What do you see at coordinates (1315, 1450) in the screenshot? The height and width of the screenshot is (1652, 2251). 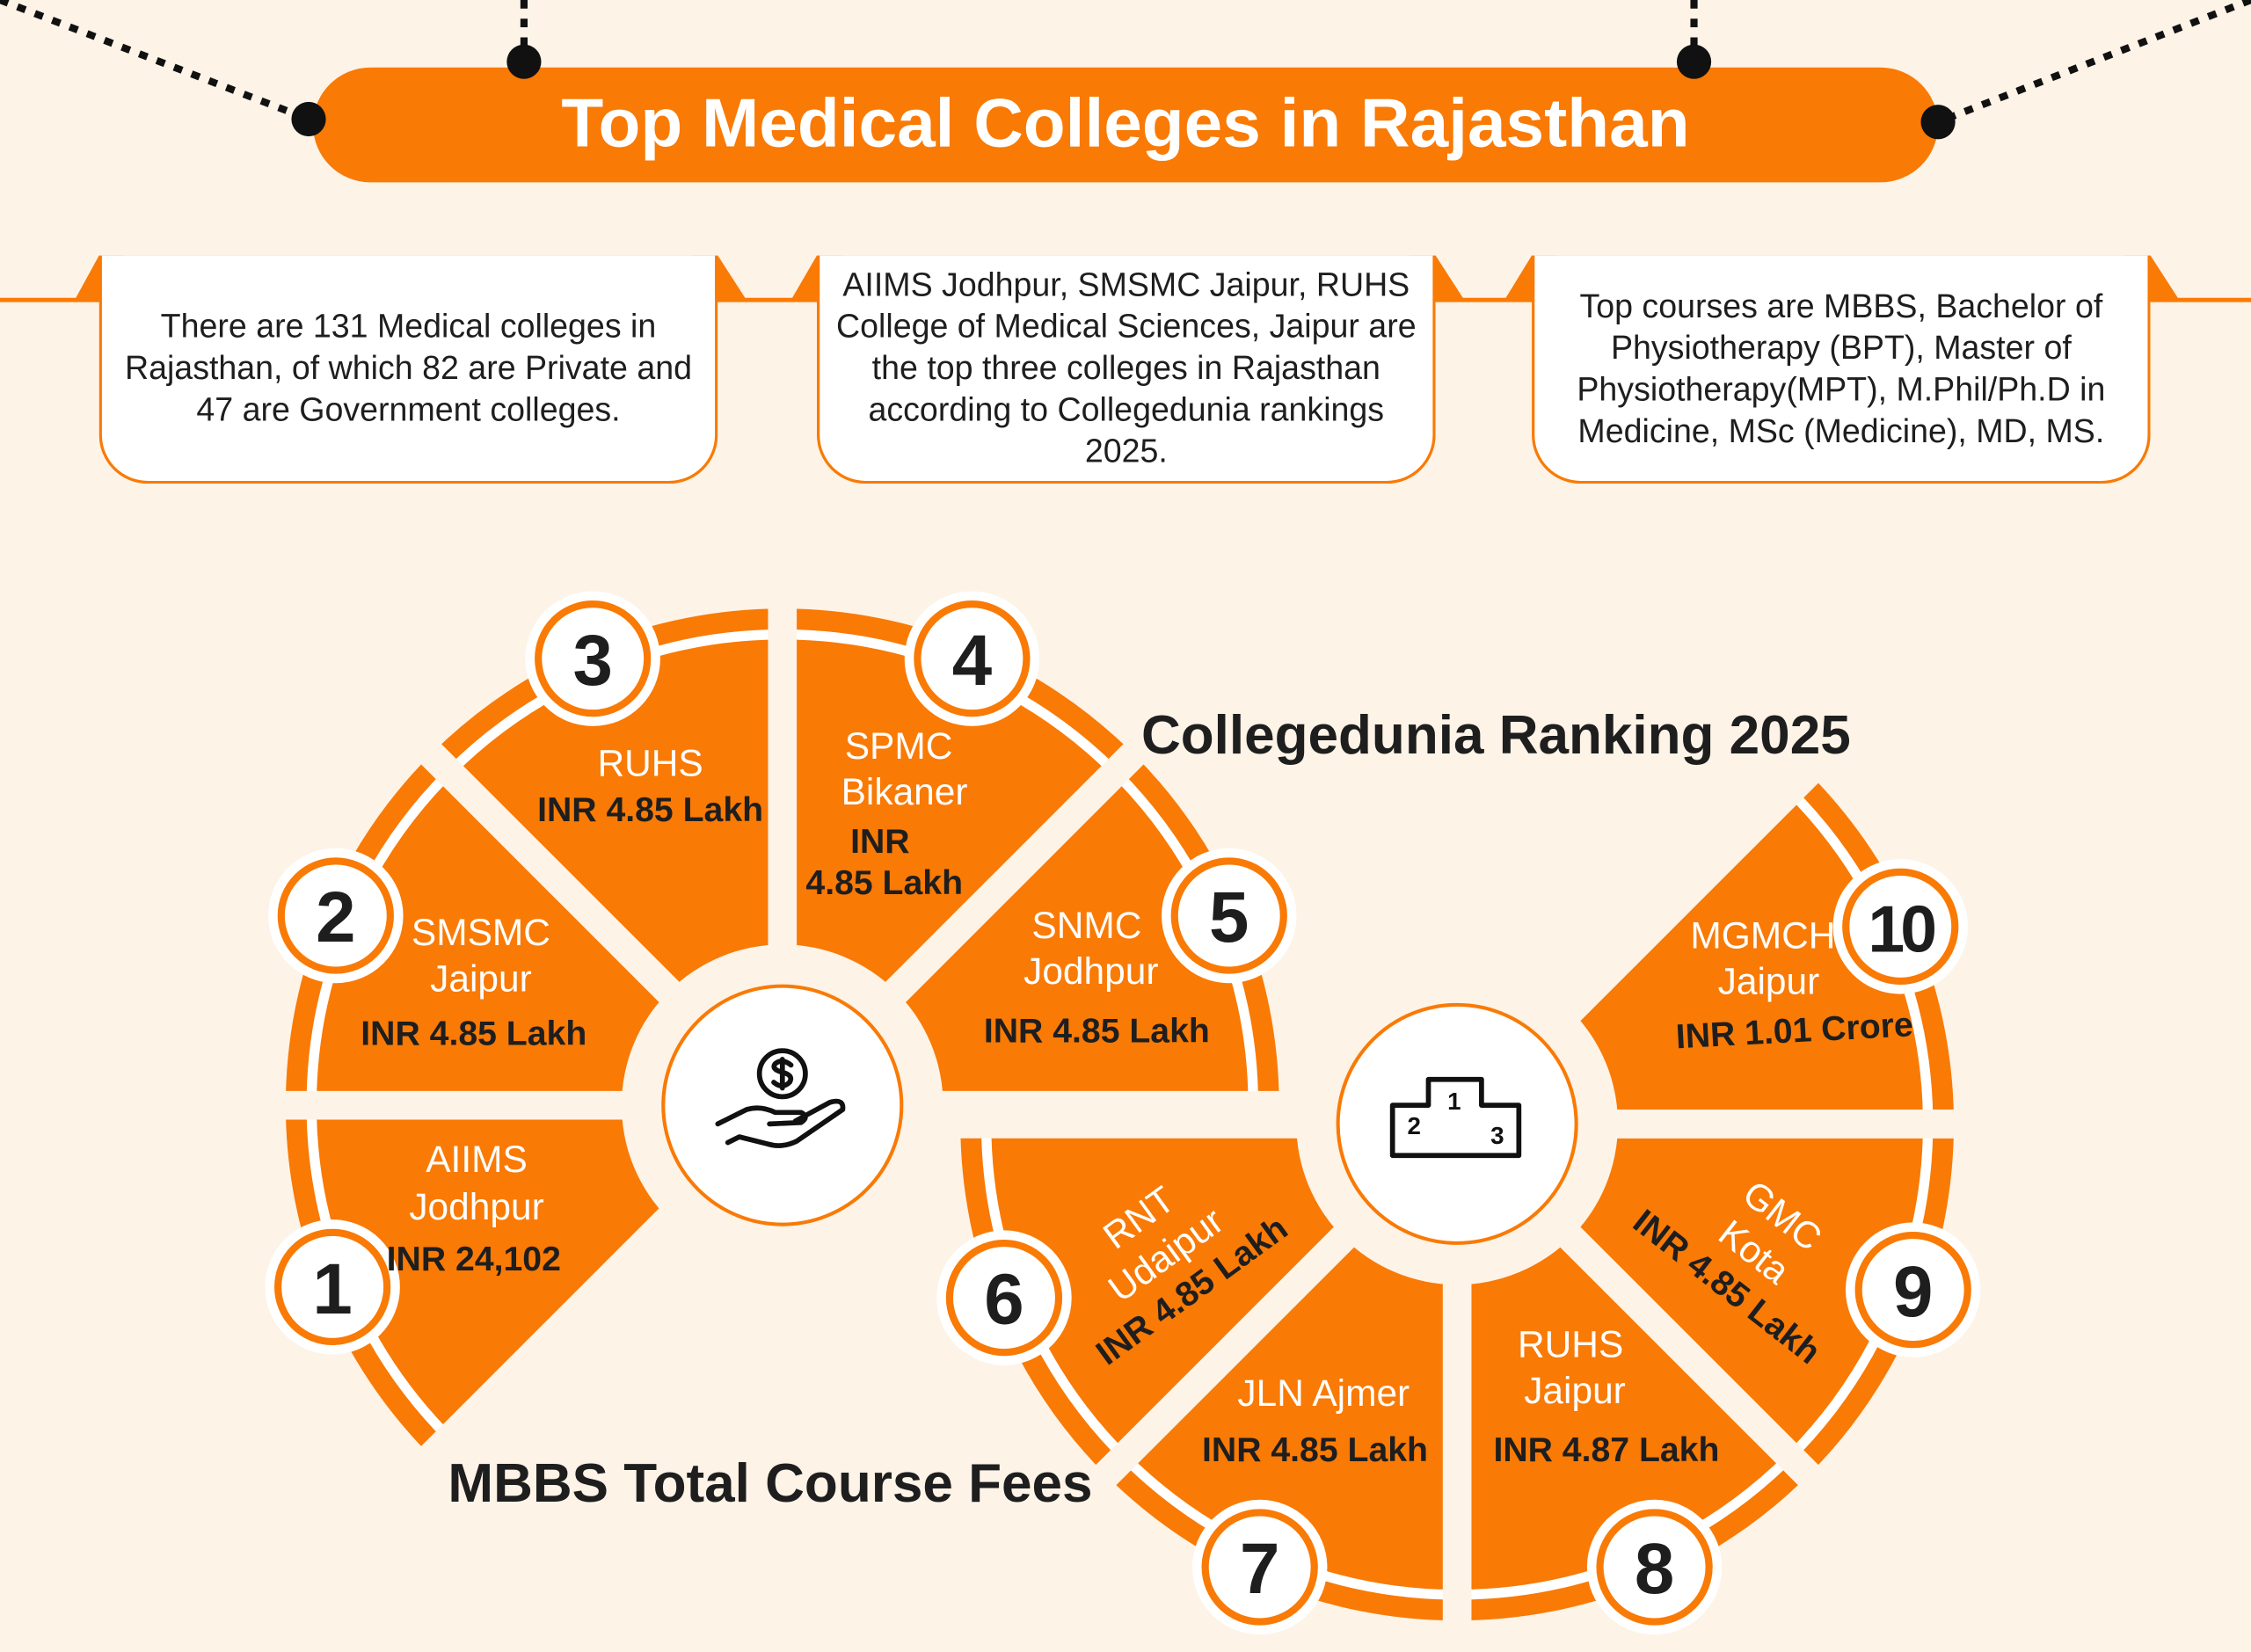 I see `college-7-fee: INR 4.85 Lakh` at bounding box center [1315, 1450].